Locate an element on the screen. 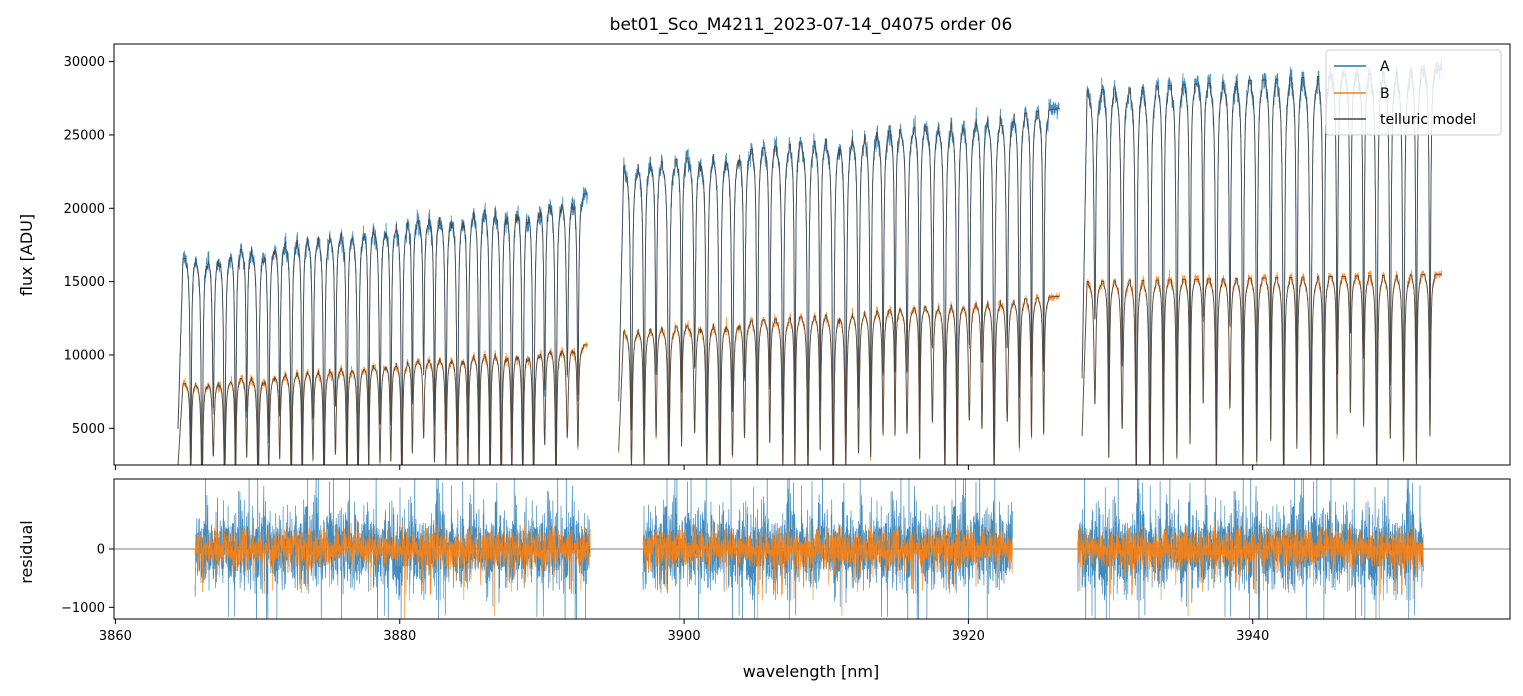 This screenshot has height=696, width=1523. bottom-xtick-label: 3940 is located at coordinates (1252, 636).